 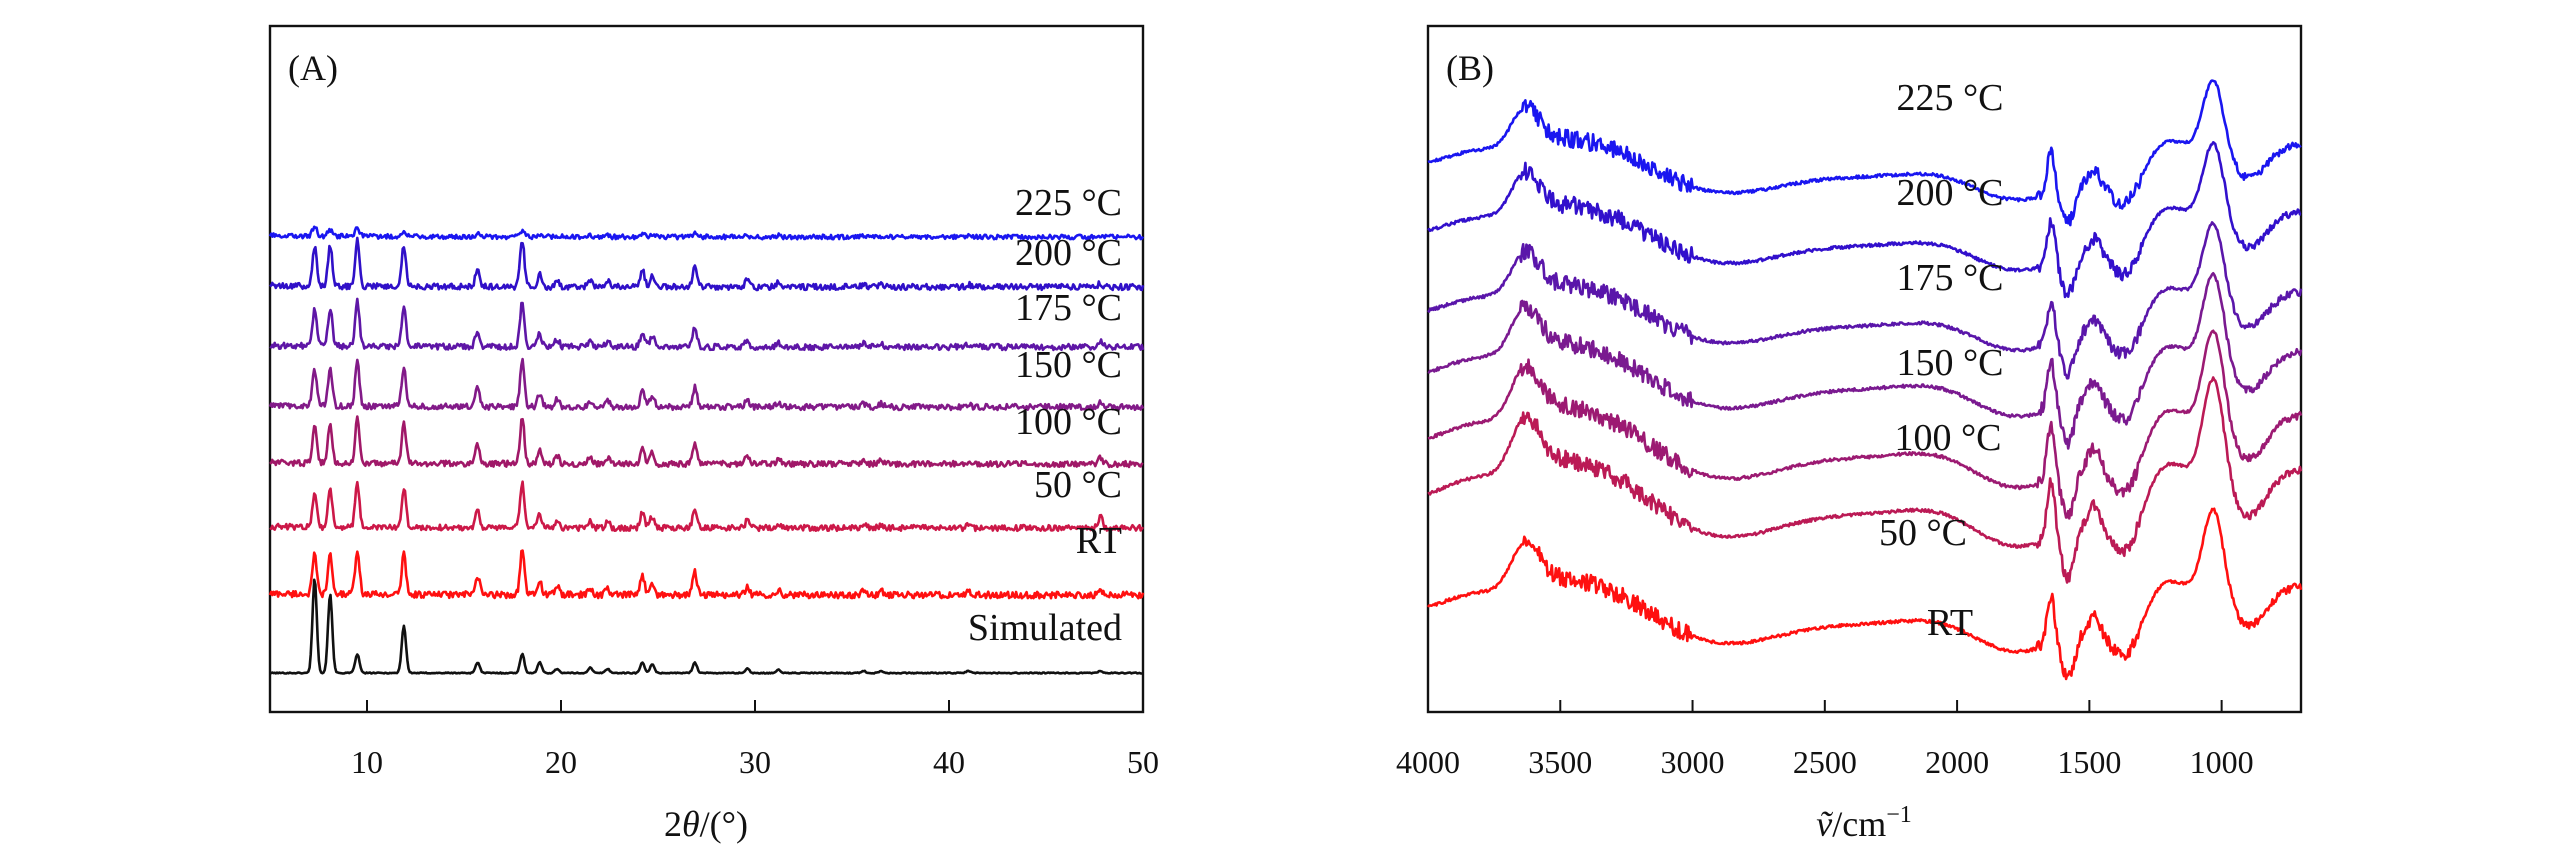 What do you see at coordinates (1045, 628) in the screenshot?
I see `series-label: Simulated` at bounding box center [1045, 628].